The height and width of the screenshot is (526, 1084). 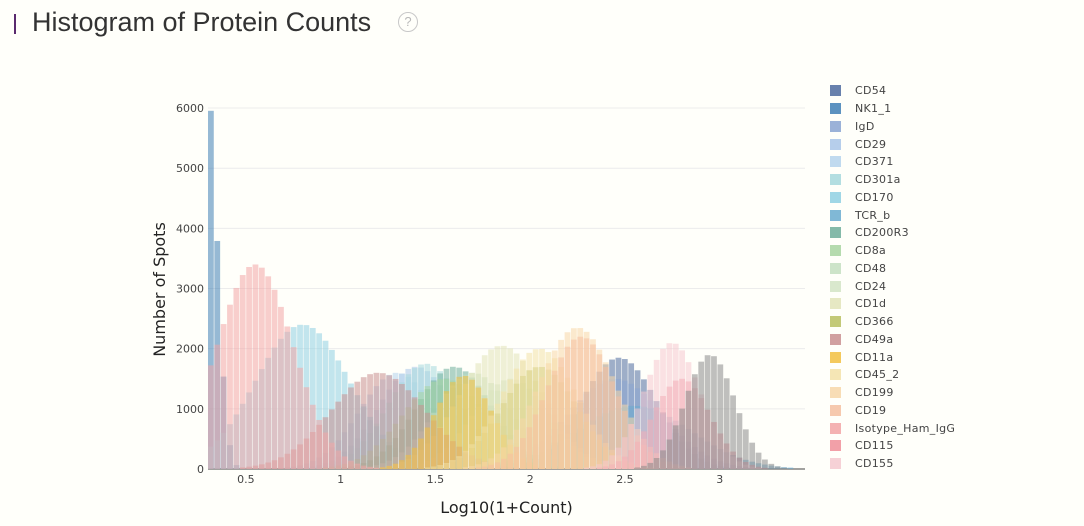 I want to click on legend-item: CD155, so click(x=892, y=464).